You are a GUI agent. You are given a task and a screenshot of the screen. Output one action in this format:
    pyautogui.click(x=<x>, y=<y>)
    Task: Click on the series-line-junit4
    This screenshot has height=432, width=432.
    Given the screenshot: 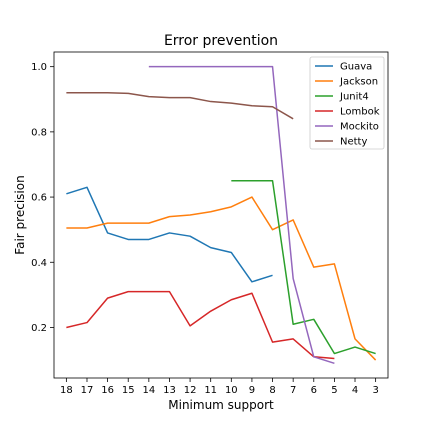 What is the action you would take?
    pyautogui.click(x=303, y=267)
    